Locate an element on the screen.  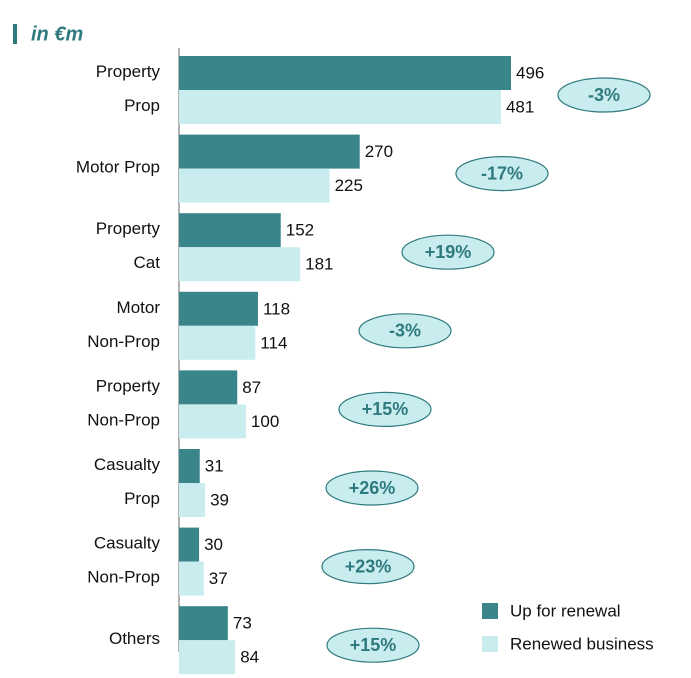
category-label: Property Non-Prop is located at coordinates (123, 403).